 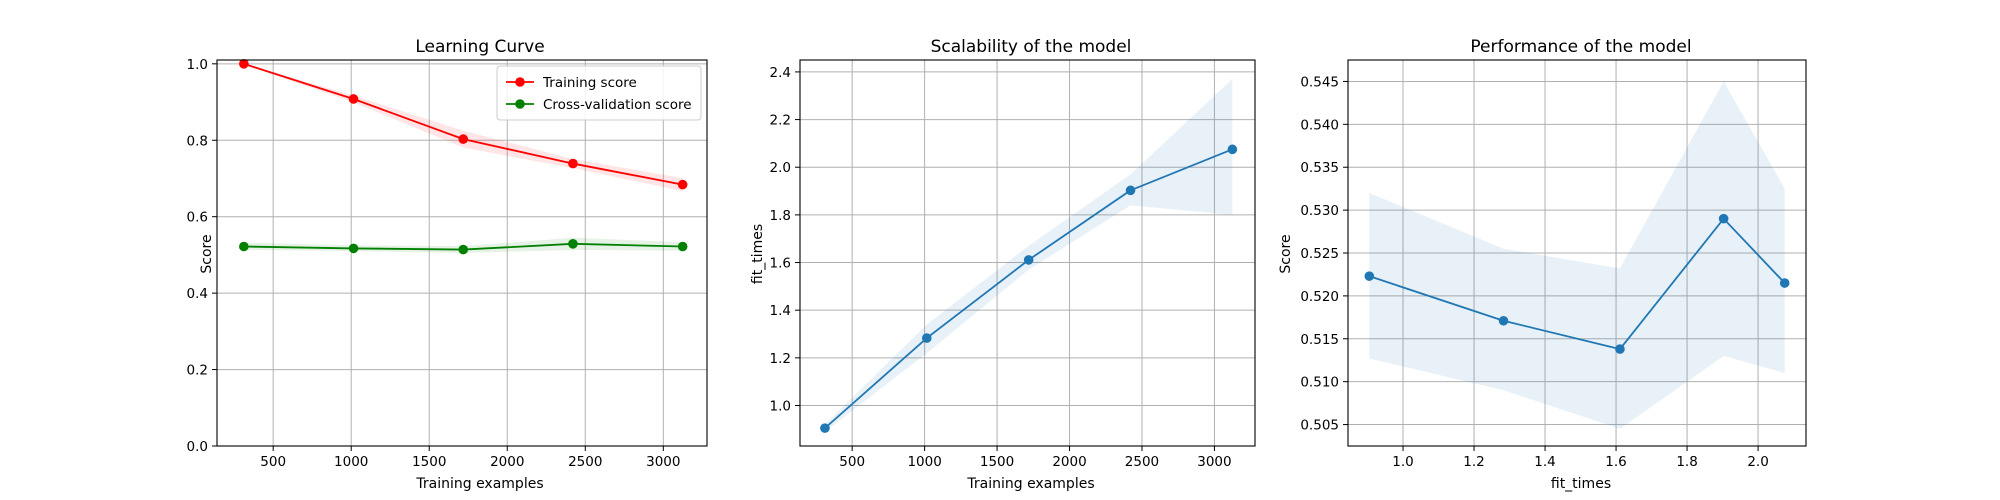 What do you see at coordinates (1319, 383) in the screenshot?
I see `y-tick-label: 0.510` at bounding box center [1319, 383].